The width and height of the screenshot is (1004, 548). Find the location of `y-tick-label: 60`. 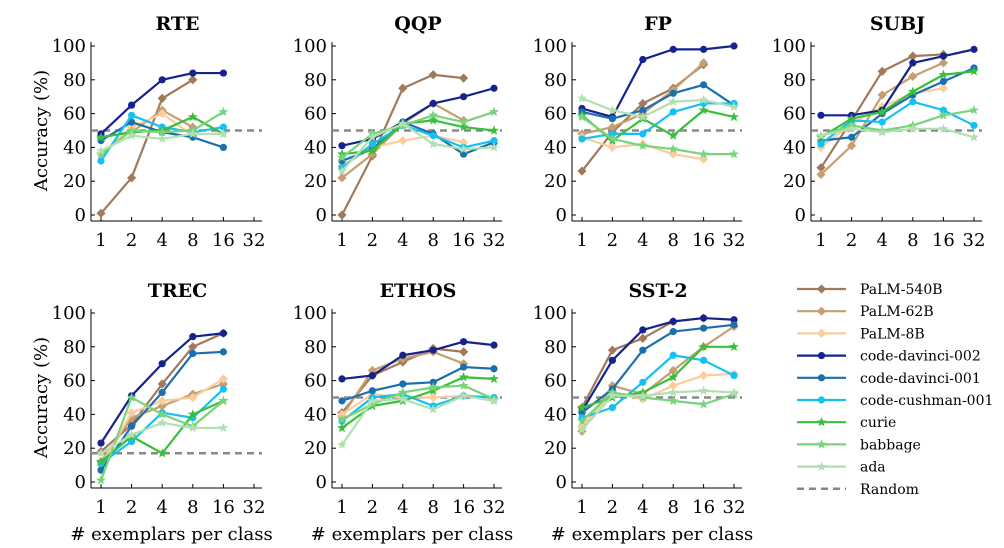

y-tick-label: 60 is located at coordinates (315, 381).